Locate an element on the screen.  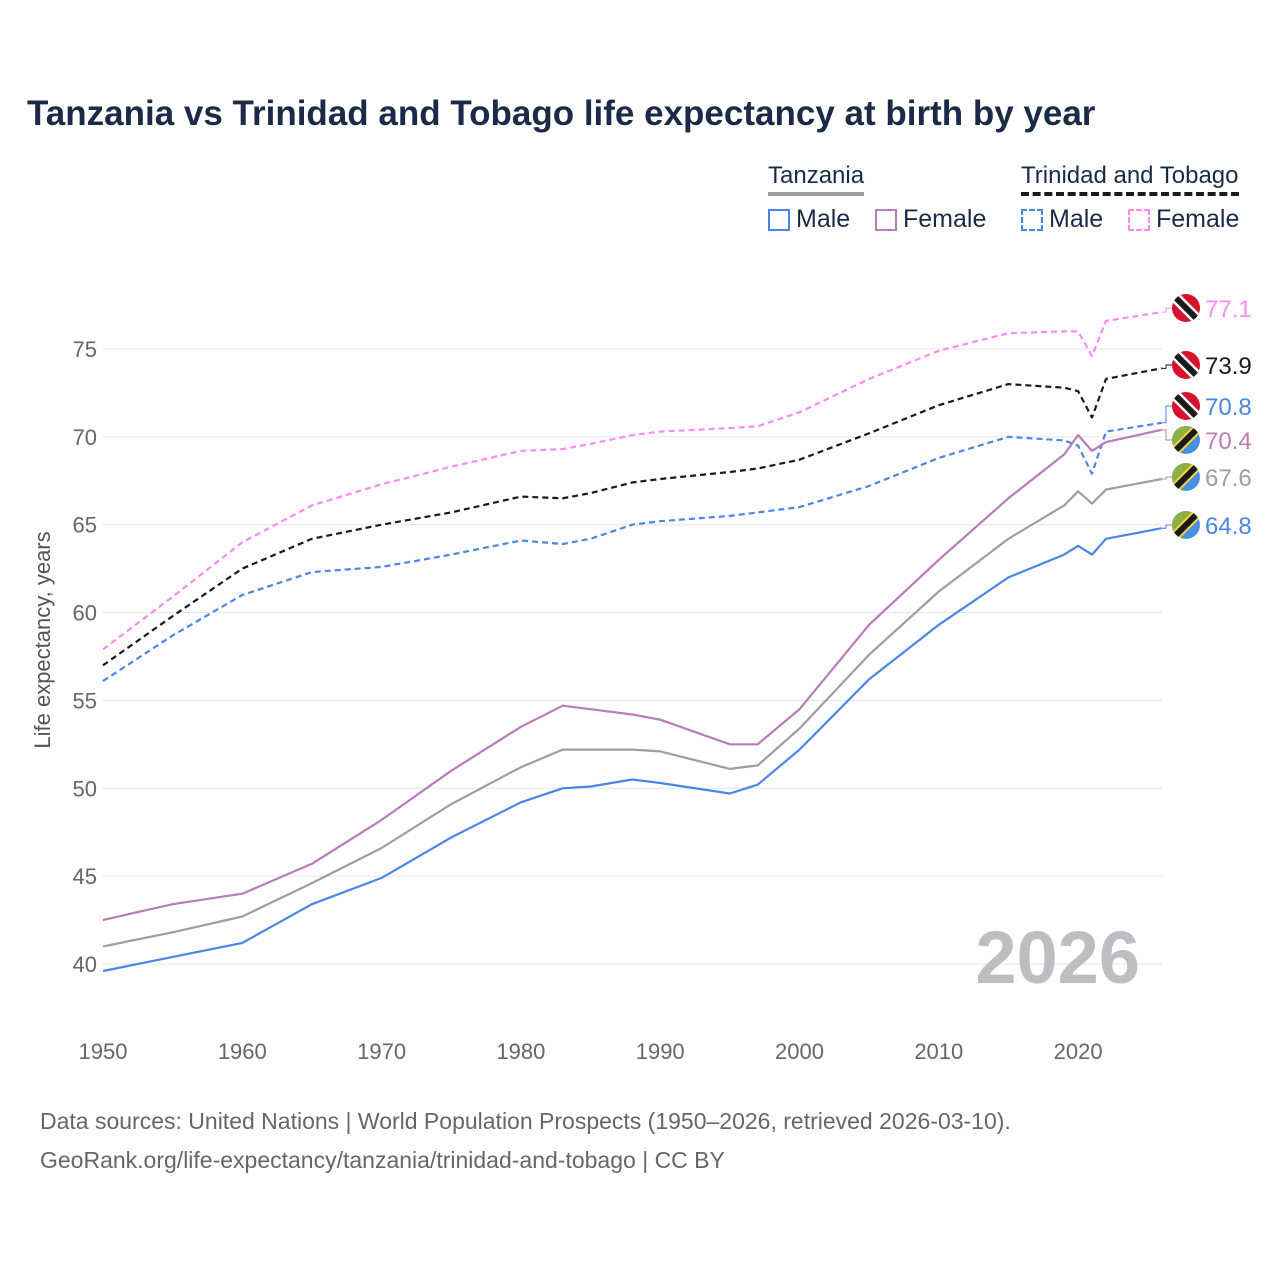
y-tick-label: 65 is located at coordinates (85, 525).